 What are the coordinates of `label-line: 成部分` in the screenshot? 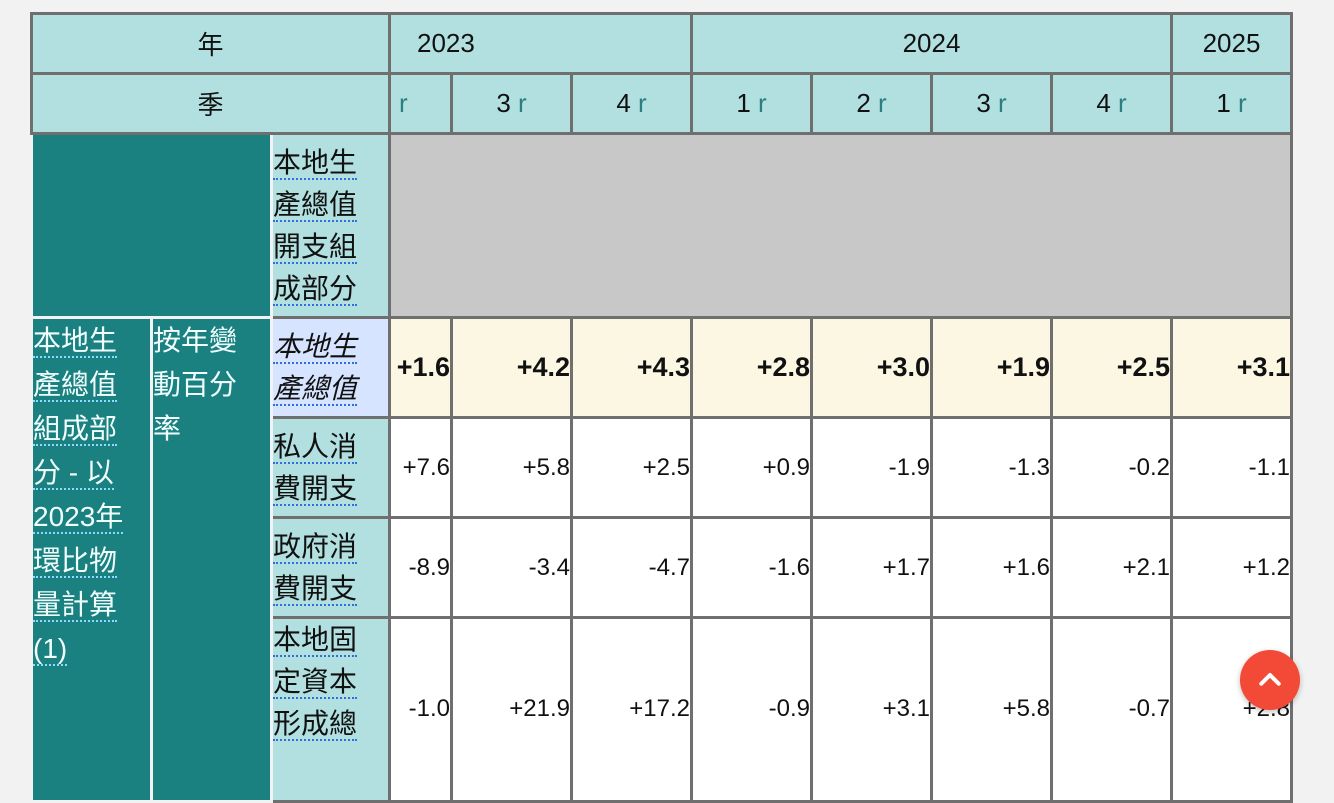 It's located at (315, 289).